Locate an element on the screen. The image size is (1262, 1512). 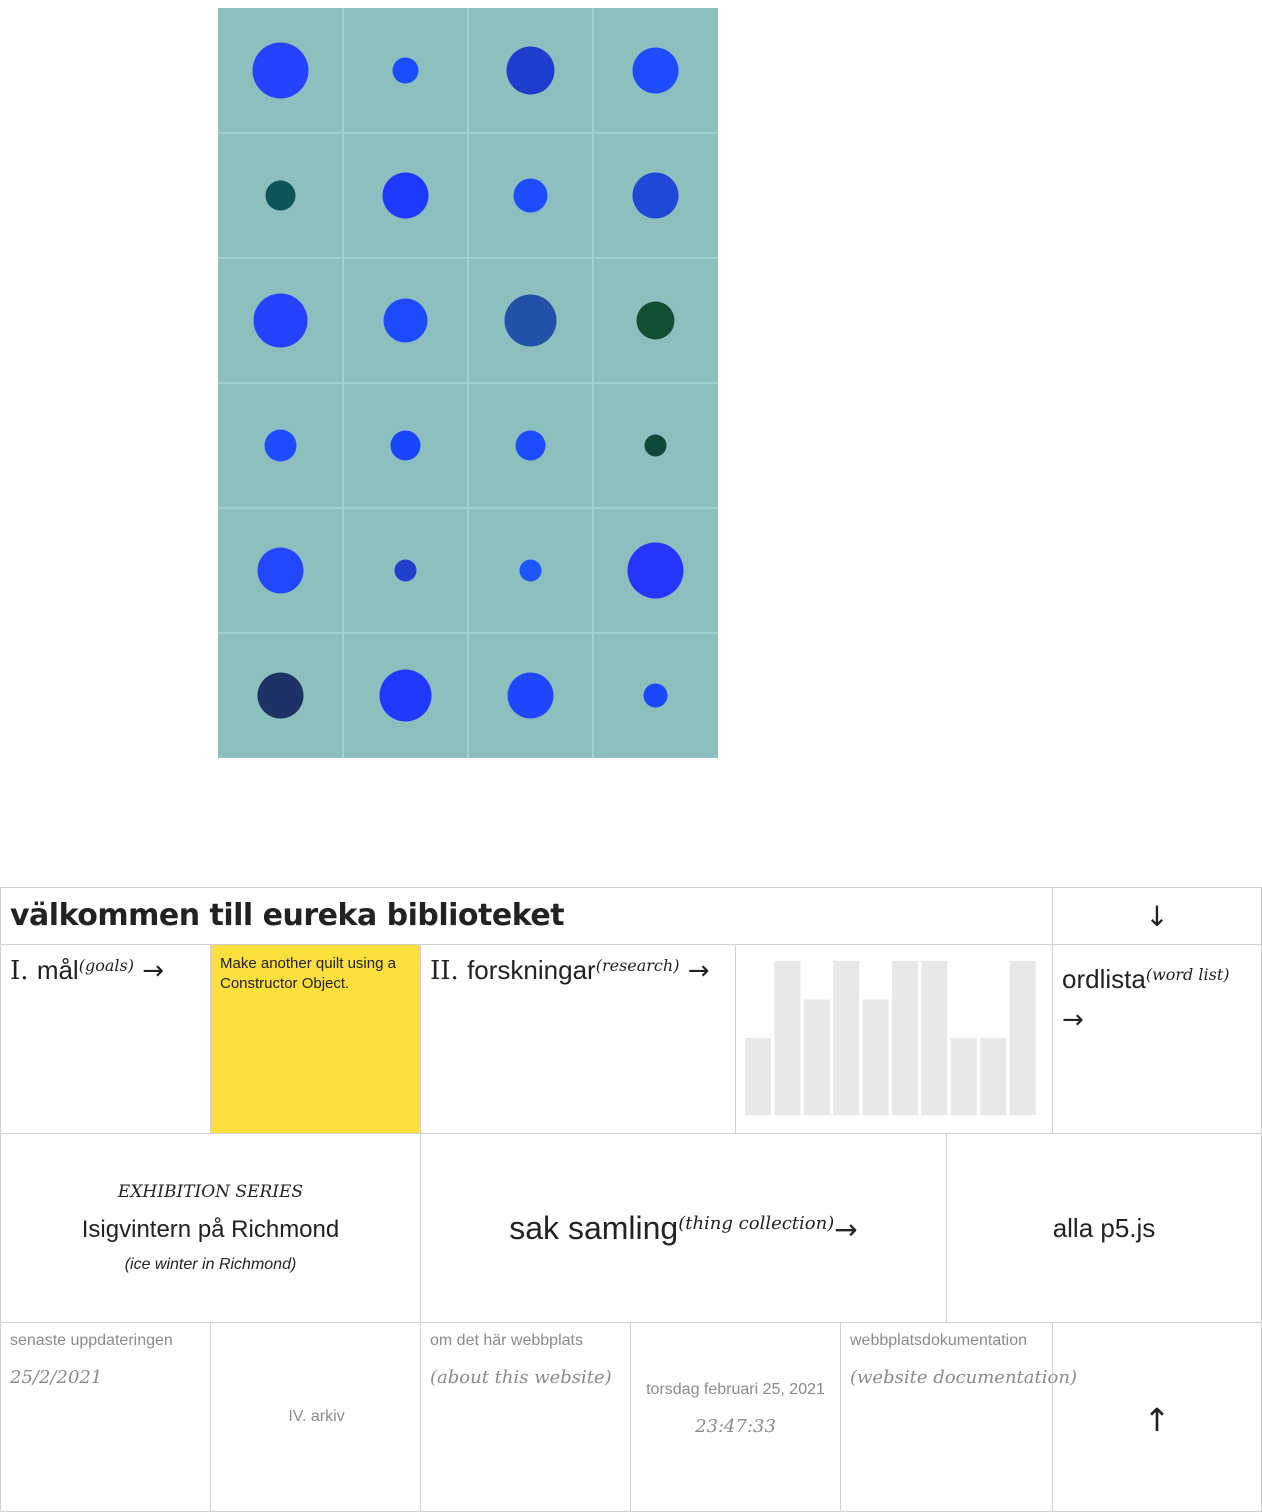
date-text: torsdag februari 25, 2021 is located at coordinates (735, 1389).